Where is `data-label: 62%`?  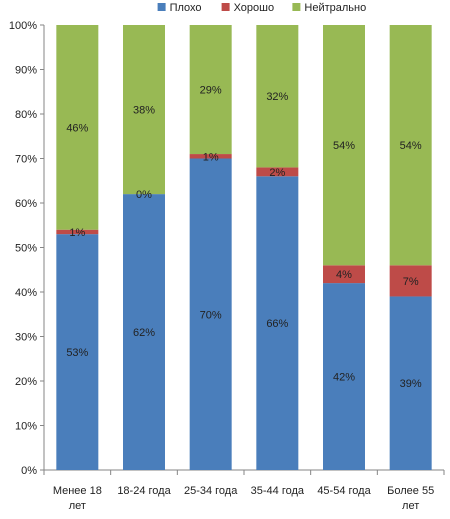 data-label: 62% is located at coordinates (144, 333).